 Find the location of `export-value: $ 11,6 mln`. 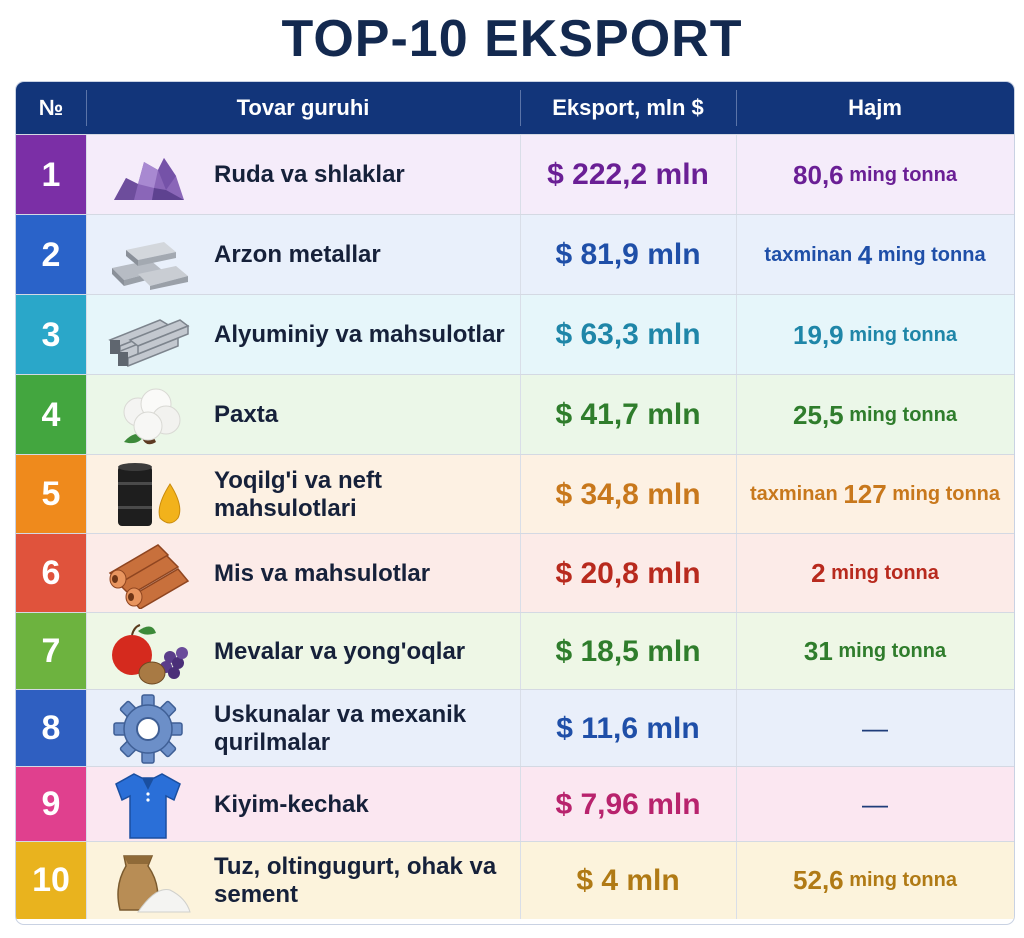

export-value: $ 11,6 mln is located at coordinates (628, 728).